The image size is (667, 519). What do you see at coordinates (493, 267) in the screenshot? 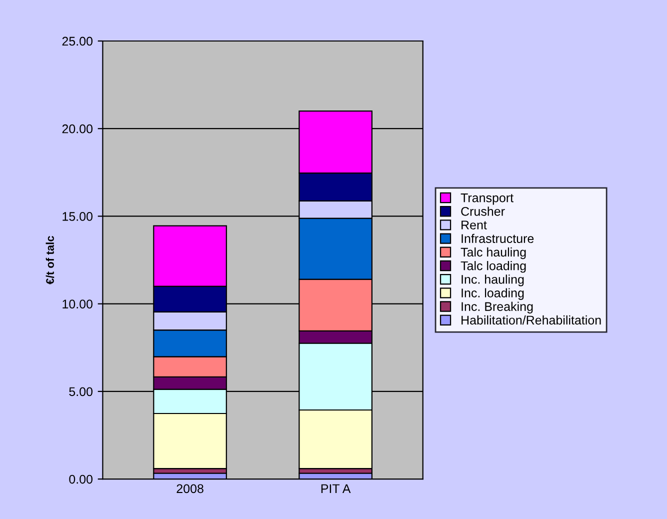
I see `legend-label: Talc loading` at bounding box center [493, 267].